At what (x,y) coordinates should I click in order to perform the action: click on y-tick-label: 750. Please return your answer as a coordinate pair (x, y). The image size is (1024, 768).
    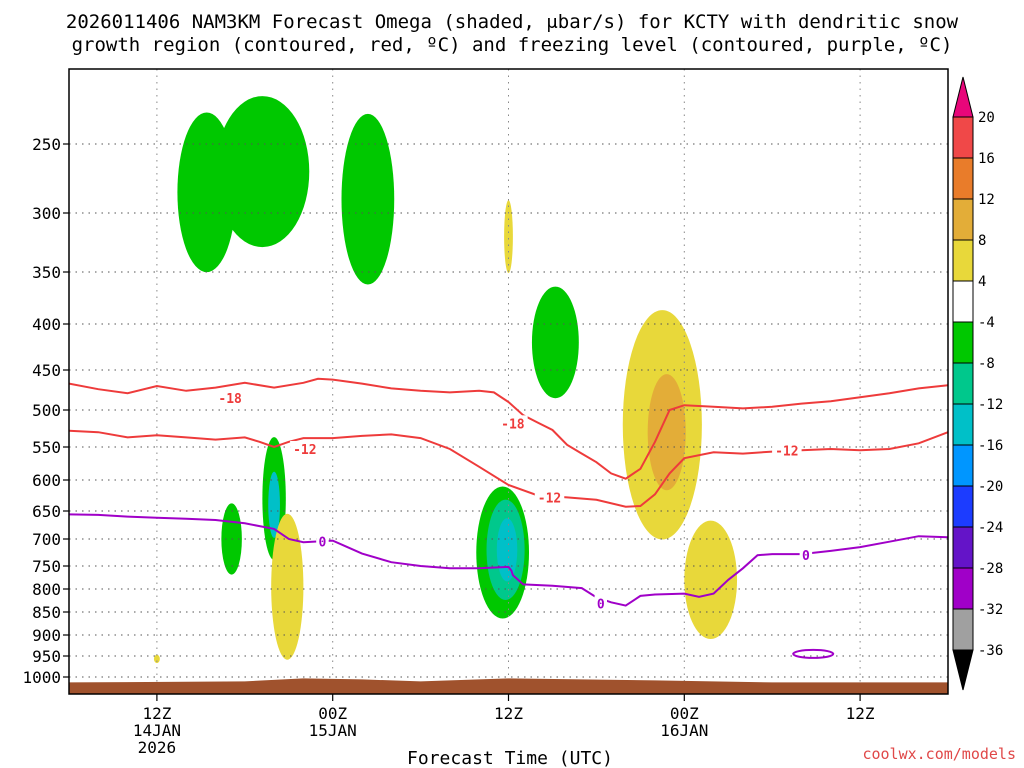
    Looking at the image, I should click on (46, 566).